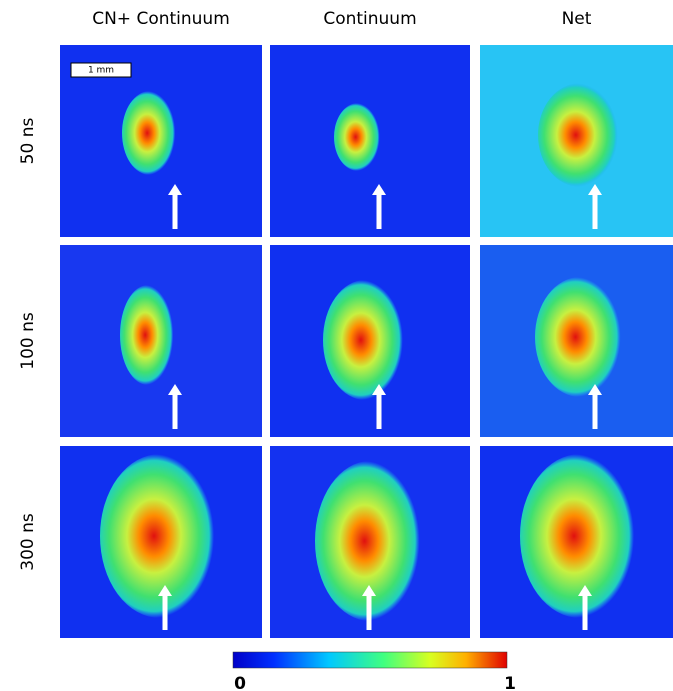 The height and width of the screenshot is (691, 673). What do you see at coordinates (28, 341) in the screenshot?
I see `row-header: 100 ns` at bounding box center [28, 341].